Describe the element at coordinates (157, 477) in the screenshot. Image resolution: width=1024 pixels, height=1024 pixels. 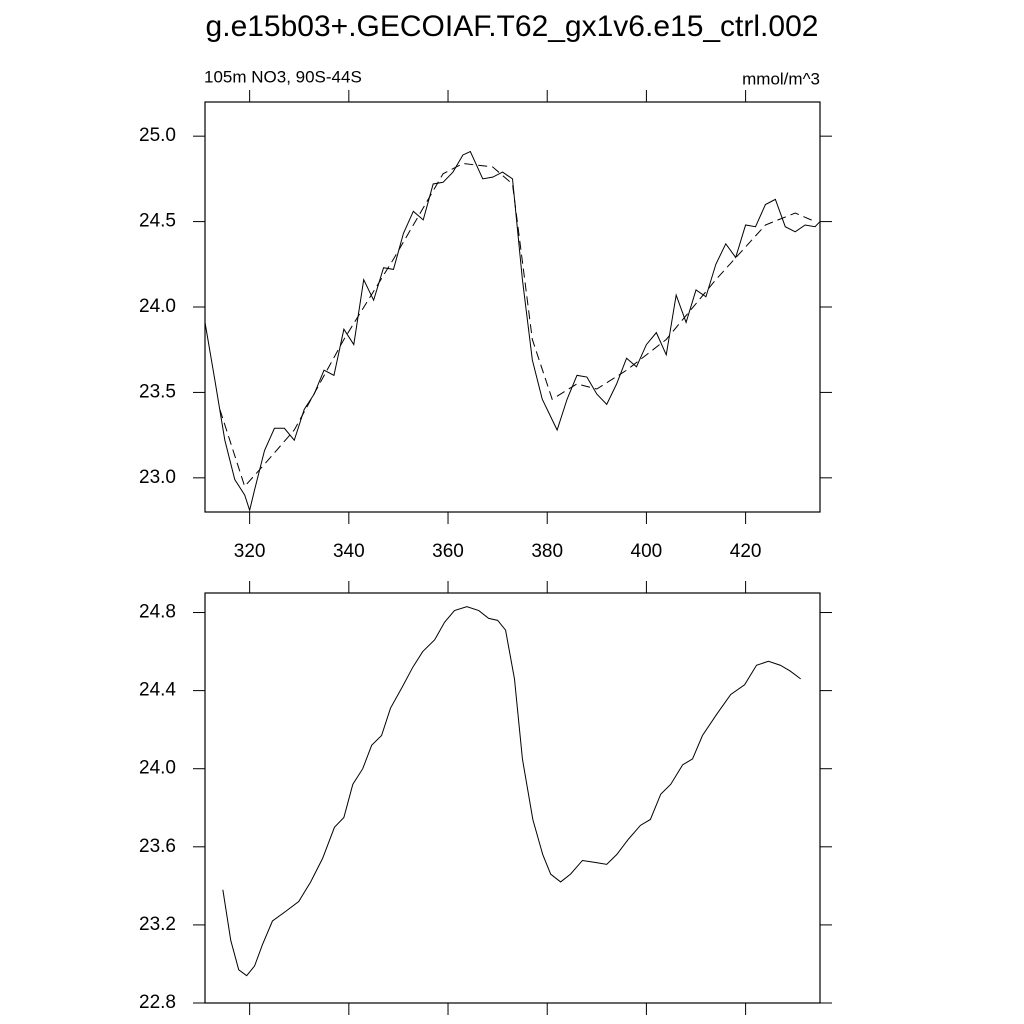
I see `y-tick-label: 23.0` at that location.